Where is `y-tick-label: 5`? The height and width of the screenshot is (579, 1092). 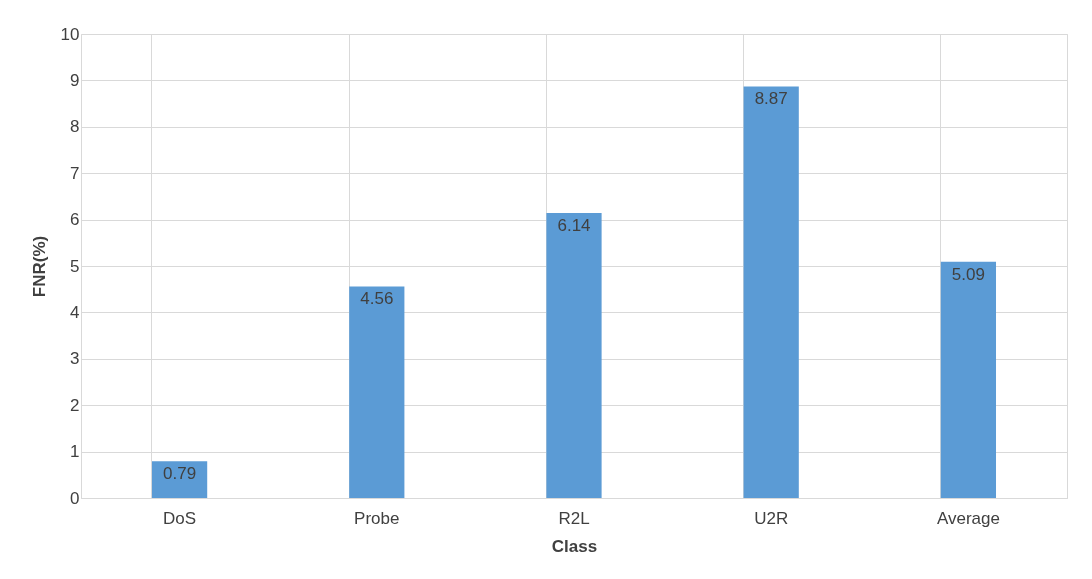
y-tick-label: 5 is located at coordinates (75, 266).